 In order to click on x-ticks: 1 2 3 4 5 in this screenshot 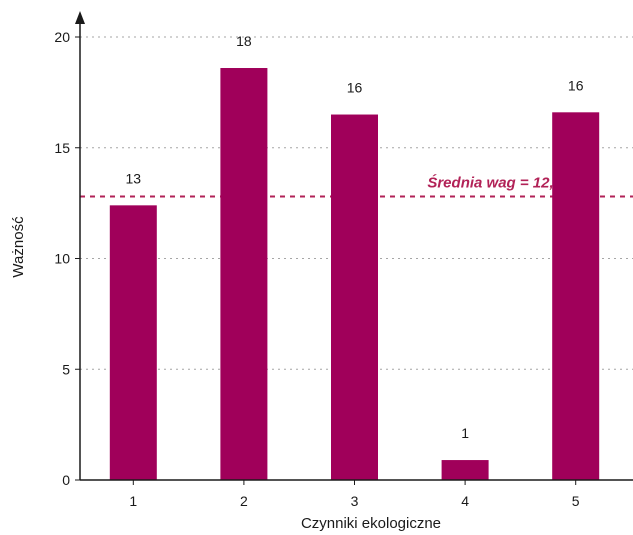, I will do `click(354, 494)`.